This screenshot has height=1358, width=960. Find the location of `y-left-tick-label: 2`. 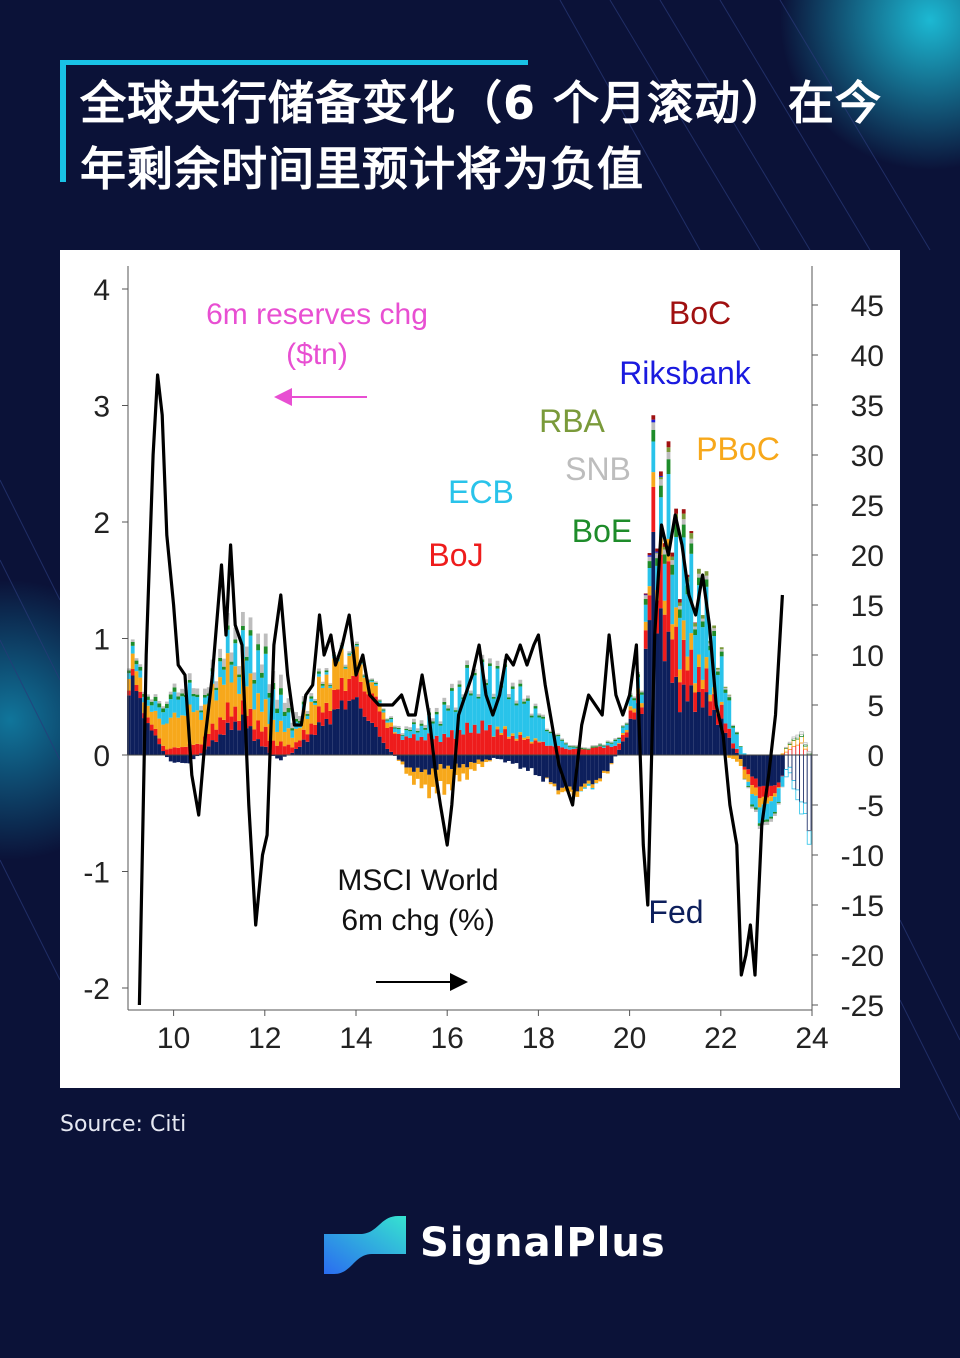

y-left-tick-label: 2 is located at coordinates (101, 523).